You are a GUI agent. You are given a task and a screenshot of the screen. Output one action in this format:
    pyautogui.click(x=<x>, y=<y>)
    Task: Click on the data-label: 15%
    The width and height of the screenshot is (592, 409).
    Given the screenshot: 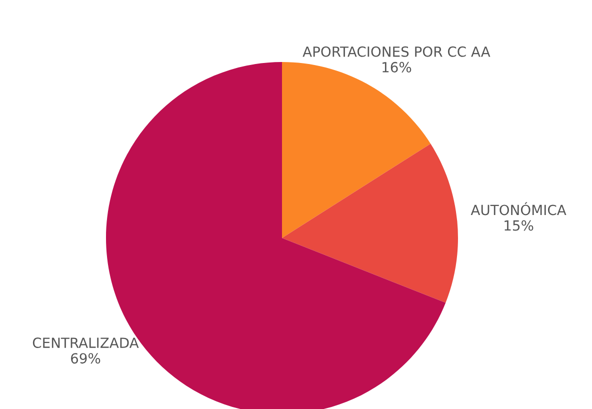 What is the action you would take?
    pyautogui.click(x=519, y=225)
    